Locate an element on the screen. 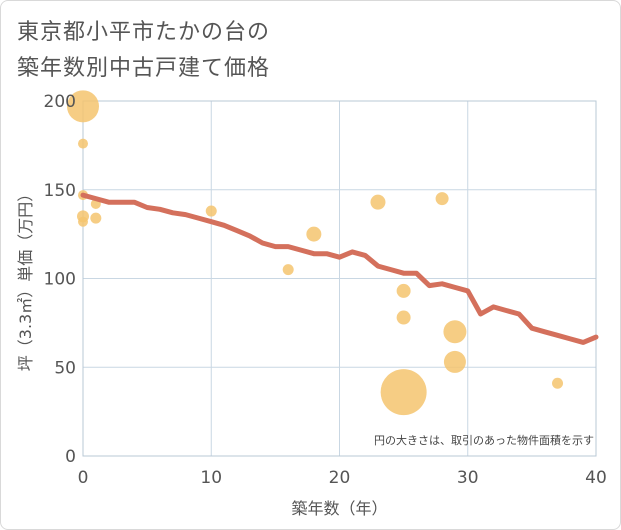 The height and width of the screenshot is (530, 621). y-tick-label-0: 0 is located at coordinates (70, 457).